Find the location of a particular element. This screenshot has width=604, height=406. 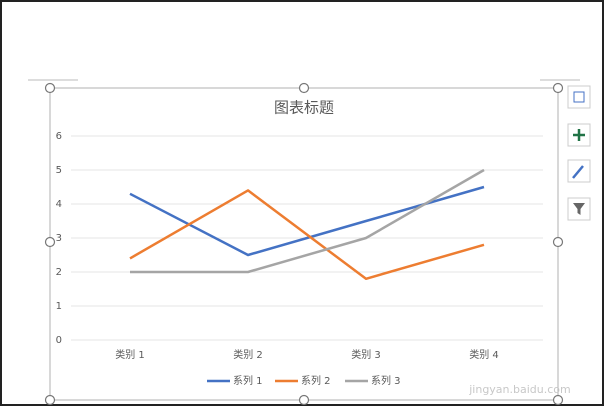

layout-button is located at coordinates (579, 97).